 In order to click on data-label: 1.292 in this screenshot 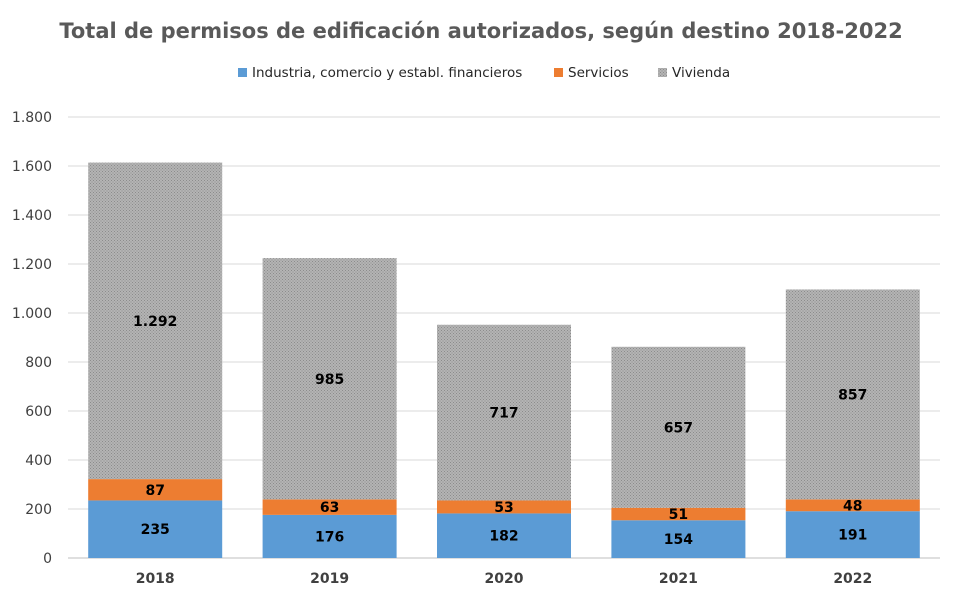, I will do `click(155, 322)`.